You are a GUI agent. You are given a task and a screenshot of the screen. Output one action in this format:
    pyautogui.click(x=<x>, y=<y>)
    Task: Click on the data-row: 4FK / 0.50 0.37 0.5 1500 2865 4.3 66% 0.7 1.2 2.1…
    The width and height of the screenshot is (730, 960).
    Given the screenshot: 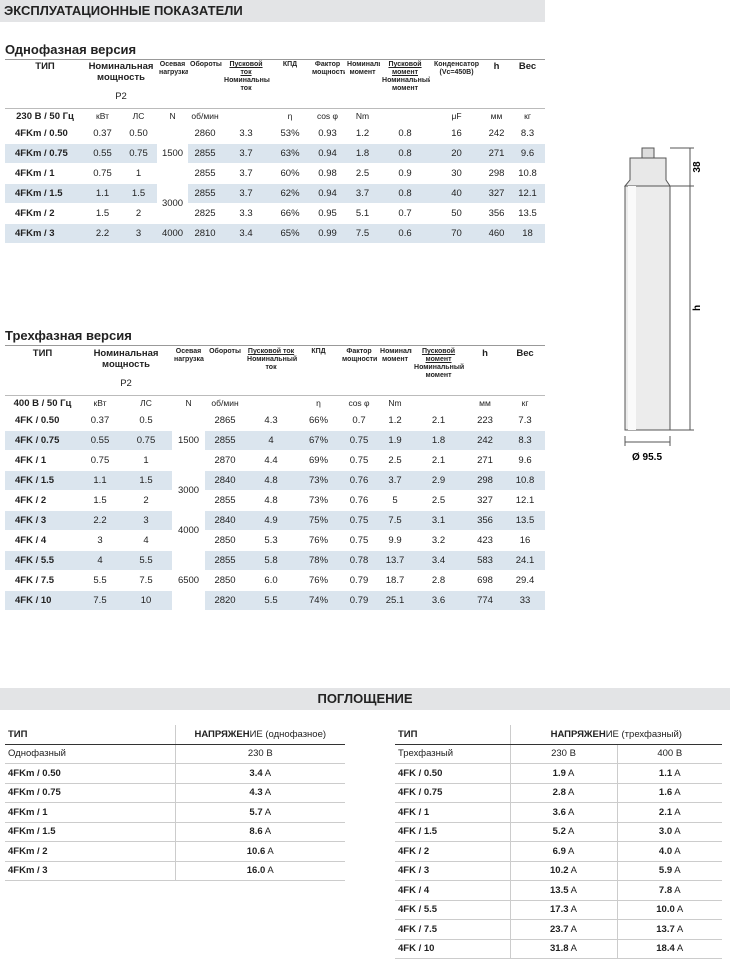 What is the action you would take?
    pyautogui.click(x=275, y=440)
    